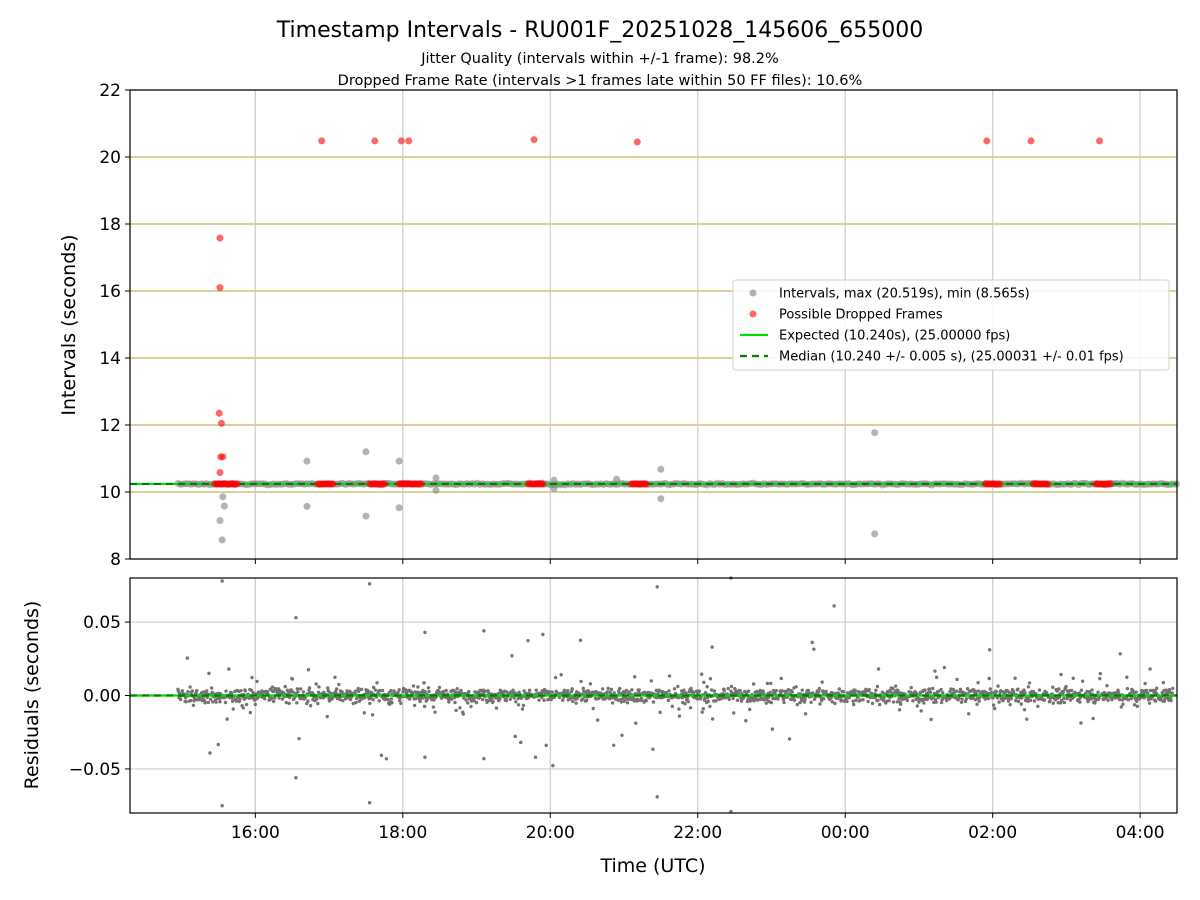 This screenshot has width=1200, height=900. I want to click on x-tick-label: 00:00, so click(845, 833).